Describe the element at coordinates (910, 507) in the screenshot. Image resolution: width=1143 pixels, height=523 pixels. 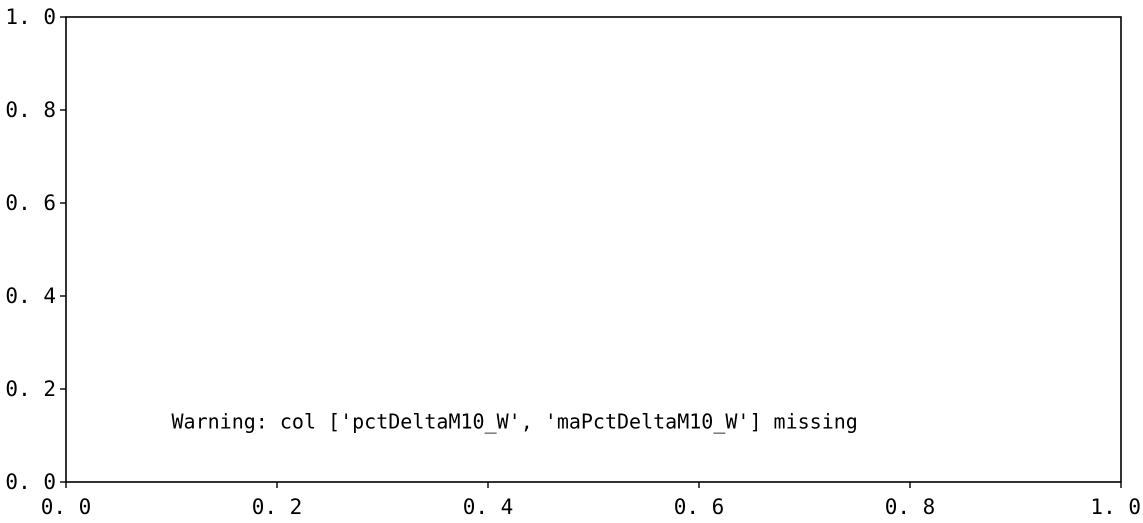
I see `x-tick-label: 0. 8` at that location.